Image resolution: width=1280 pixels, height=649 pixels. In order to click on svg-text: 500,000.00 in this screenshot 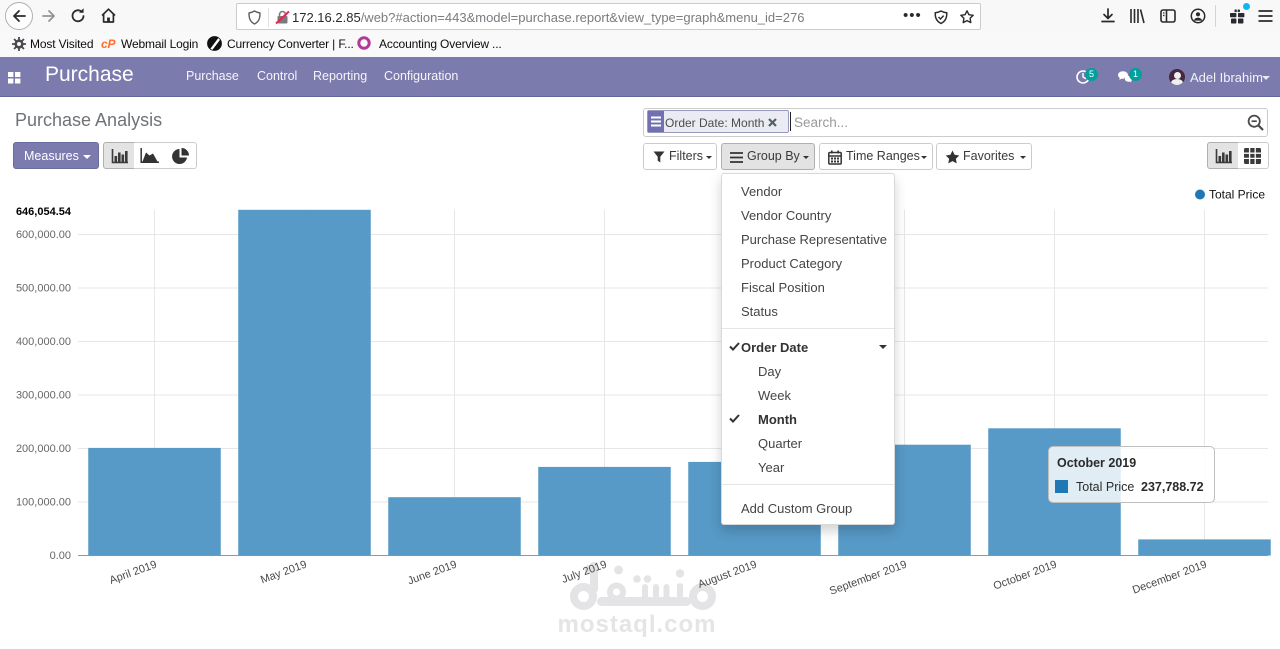, I will do `click(43, 289)`.